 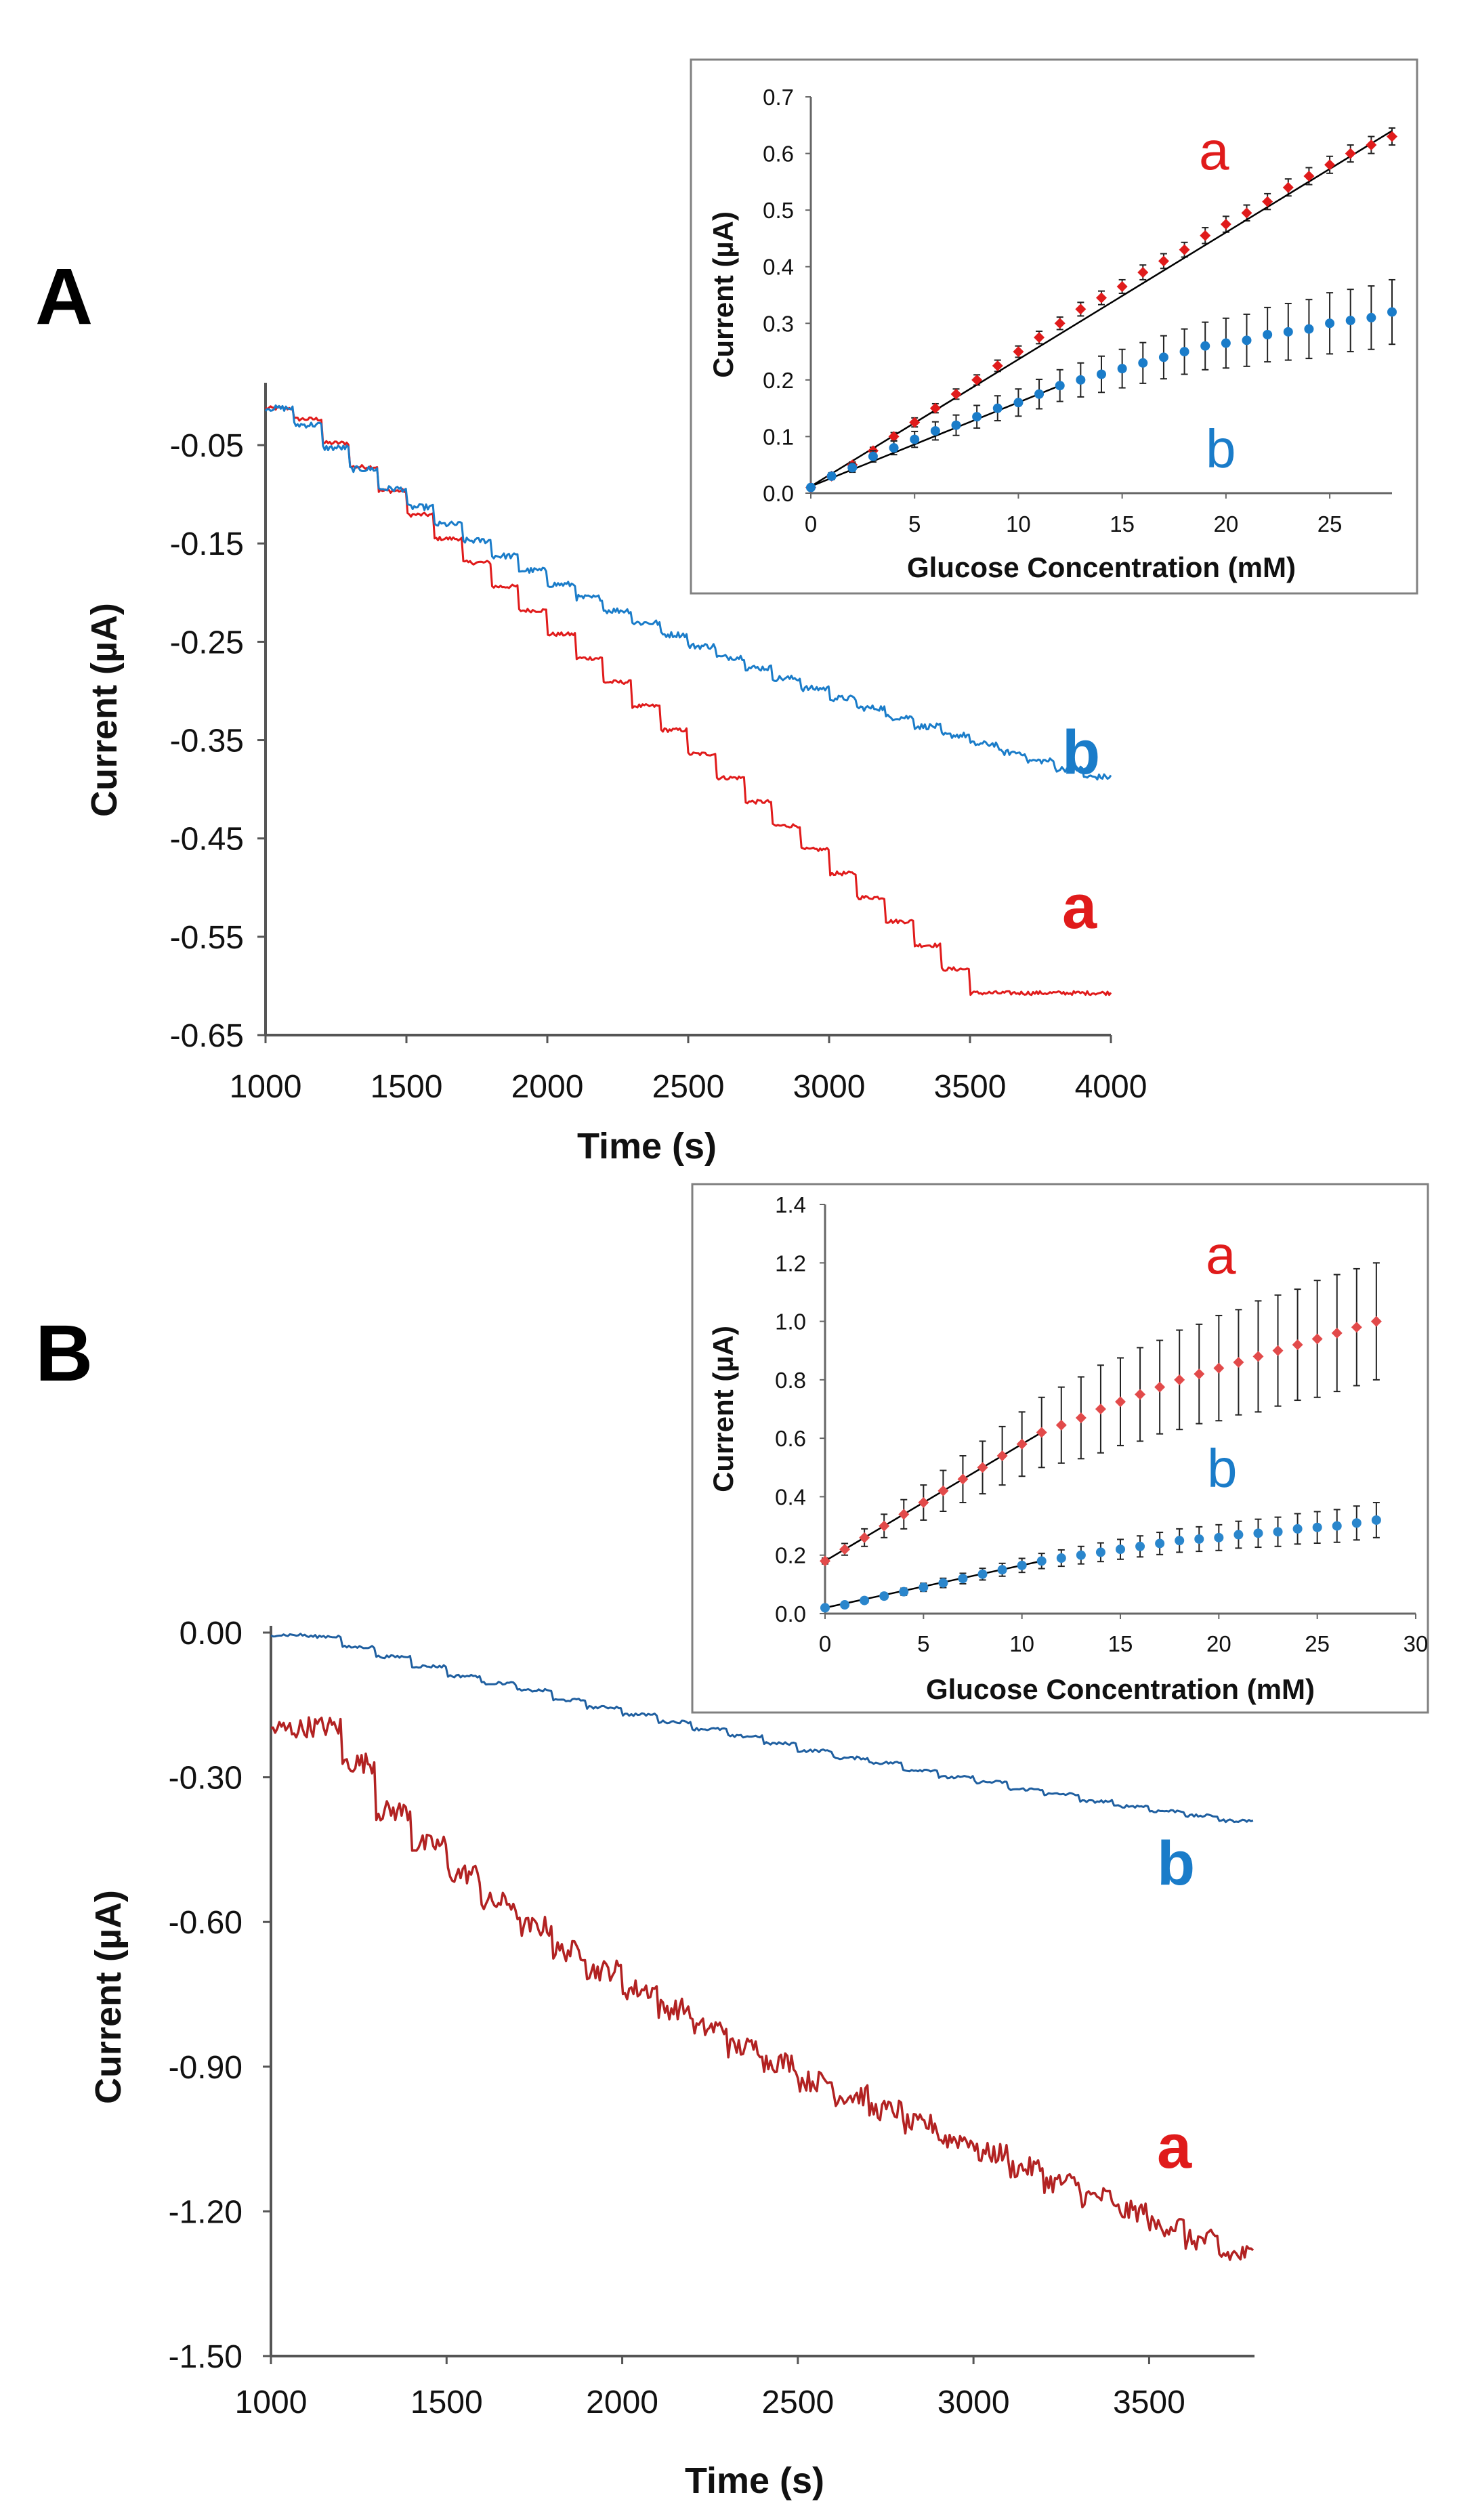 What do you see at coordinates (762, 1728) in the screenshot?
I see `series-b-trace` at bounding box center [762, 1728].